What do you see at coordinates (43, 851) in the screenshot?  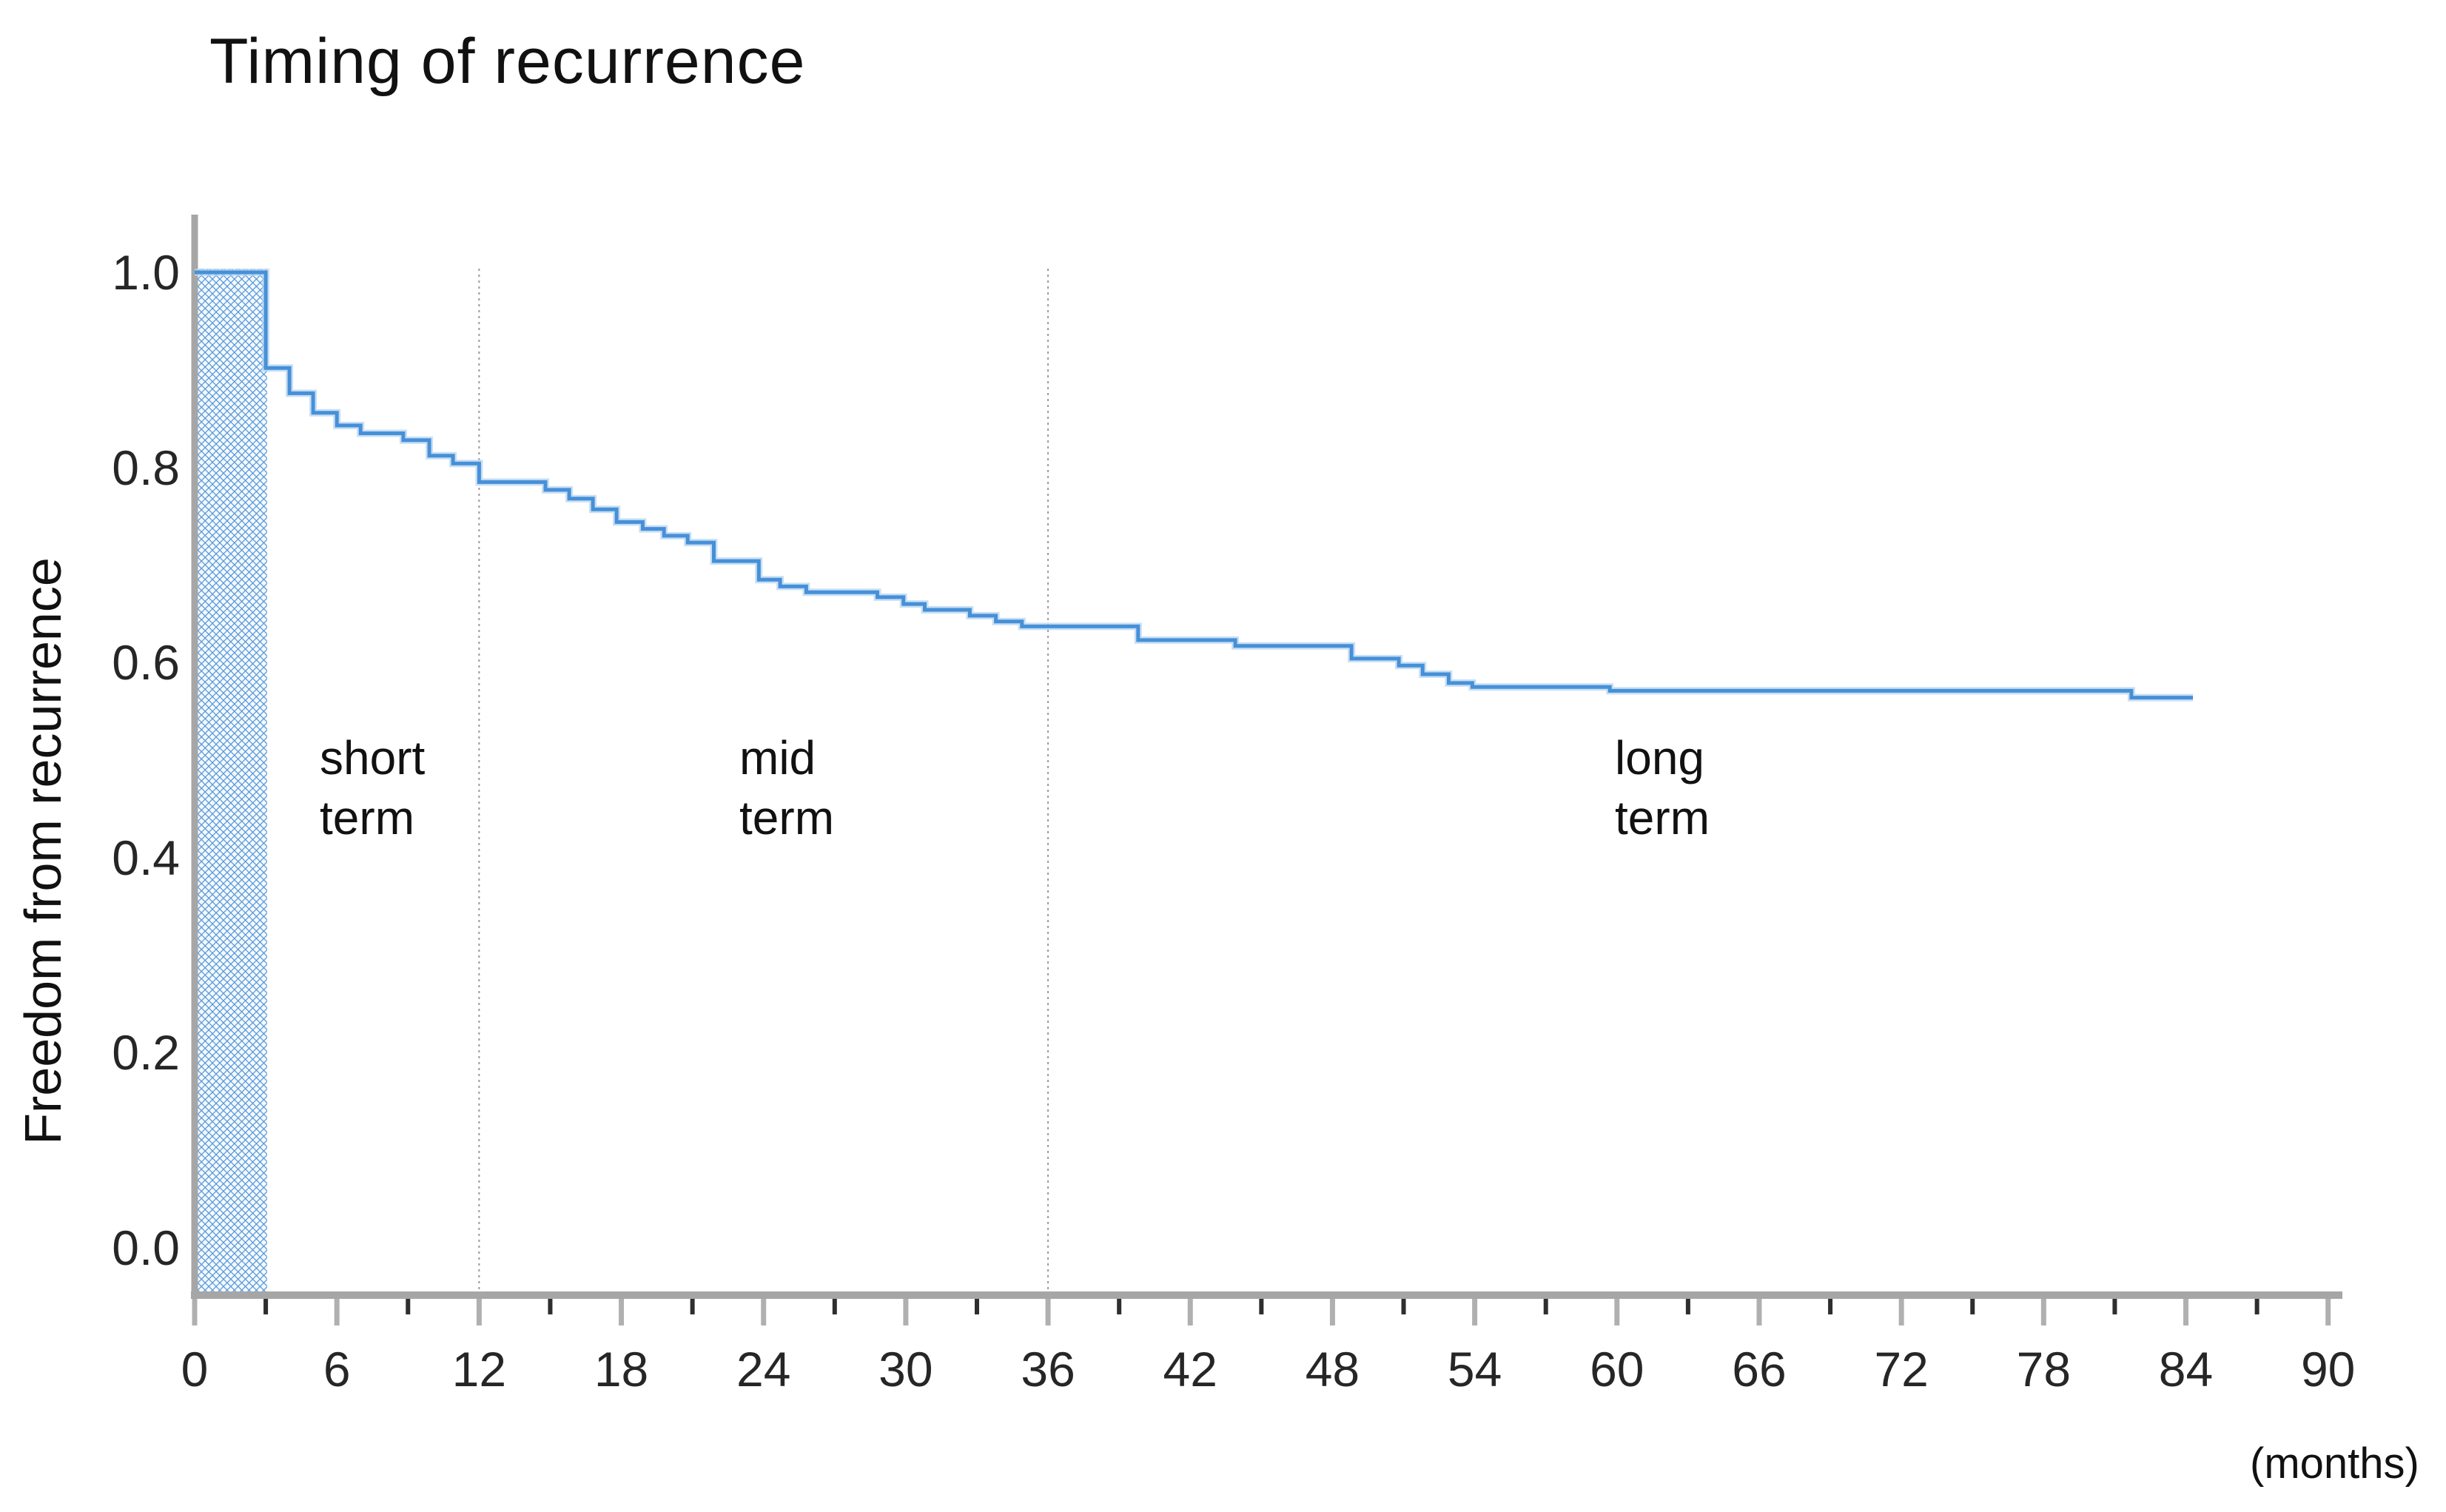 I see `y-axis-title: Freedom from recurrence` at bounding box center [43, 851].